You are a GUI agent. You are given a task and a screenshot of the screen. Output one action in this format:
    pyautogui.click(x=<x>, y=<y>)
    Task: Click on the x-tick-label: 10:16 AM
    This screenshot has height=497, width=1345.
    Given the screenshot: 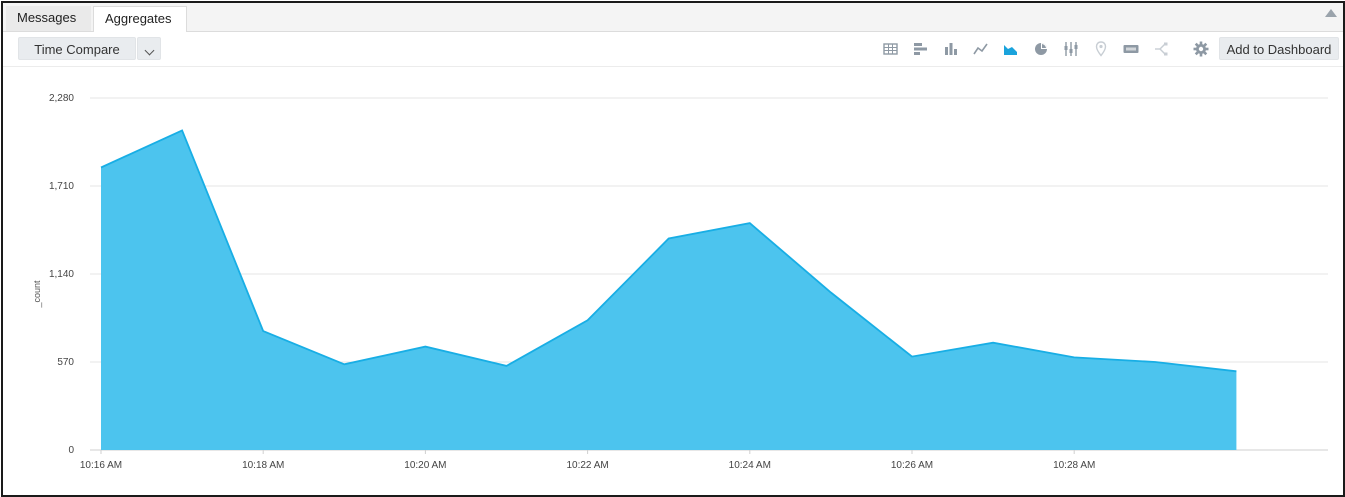 What is the action you would take?
    pyautogui.click(x=101, y=465)
    